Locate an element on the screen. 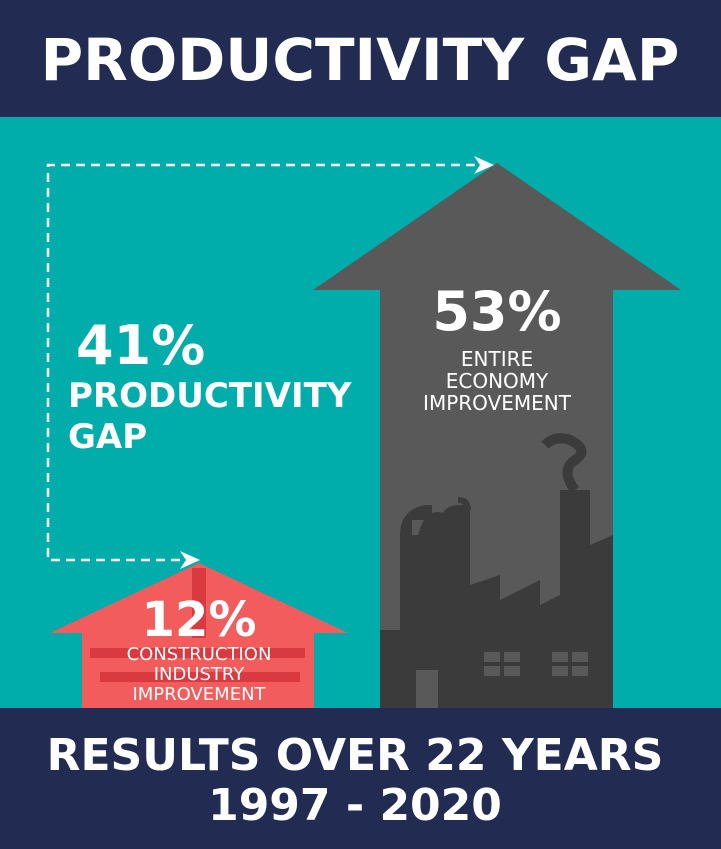  construction-line: IMPROVEMENT is located at coordinates (199, 694).